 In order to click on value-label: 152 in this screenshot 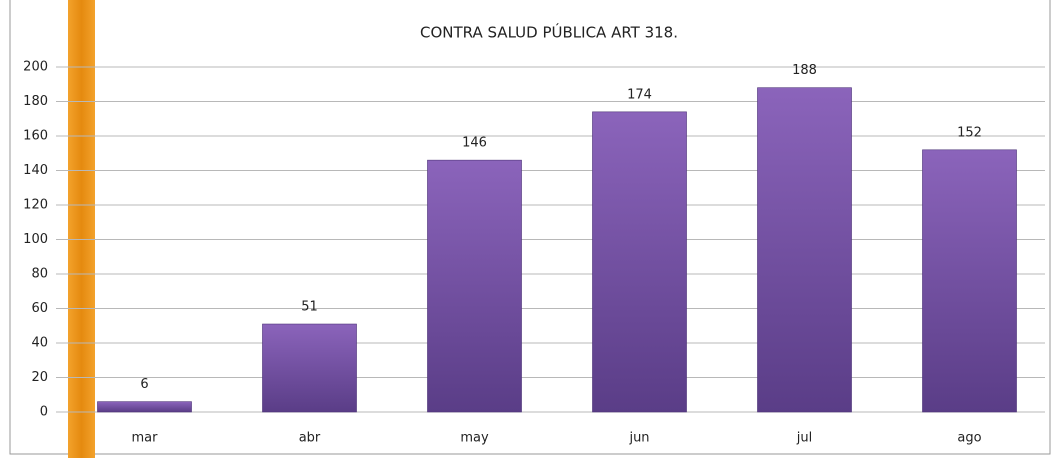, I will do `click(969, 132)`.